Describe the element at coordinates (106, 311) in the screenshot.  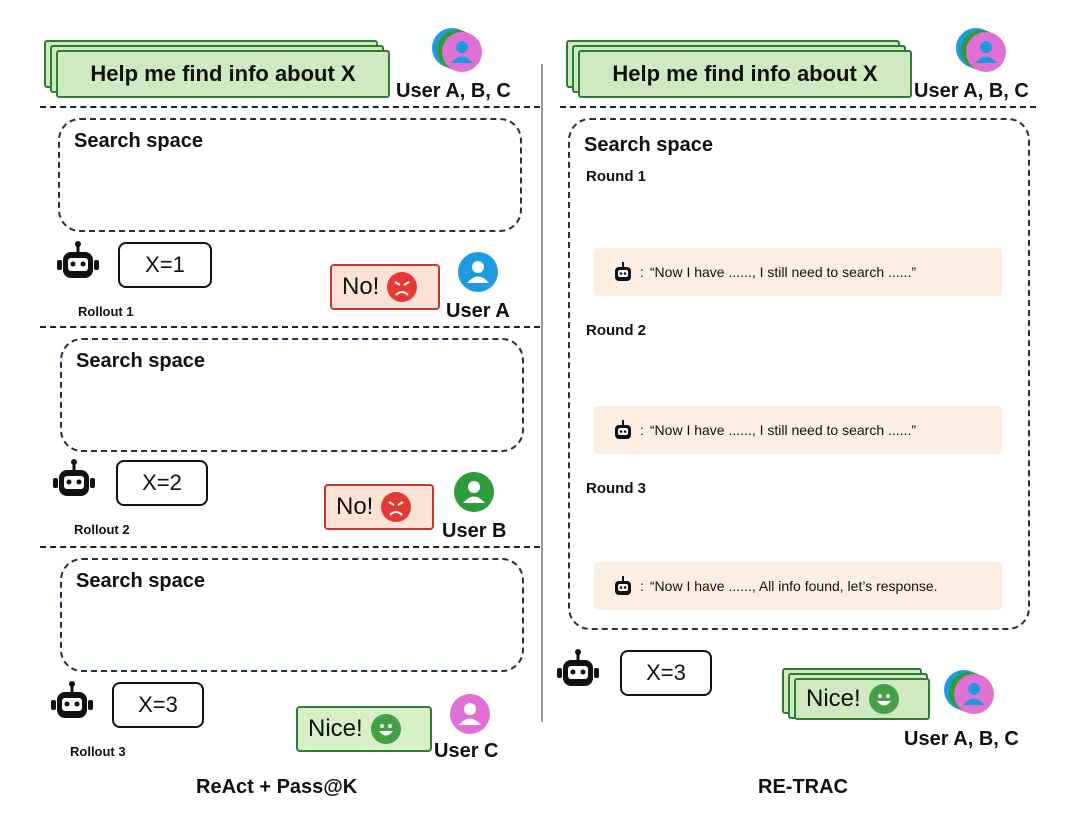
I see `rollout-label: Rollout 1` at that location.